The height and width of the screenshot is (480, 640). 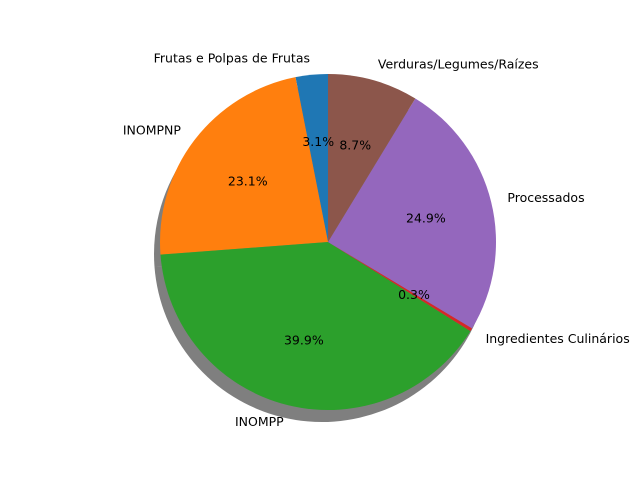 I want to click on slice-verduras-legumes-raizes, so click(x=372, y=158).